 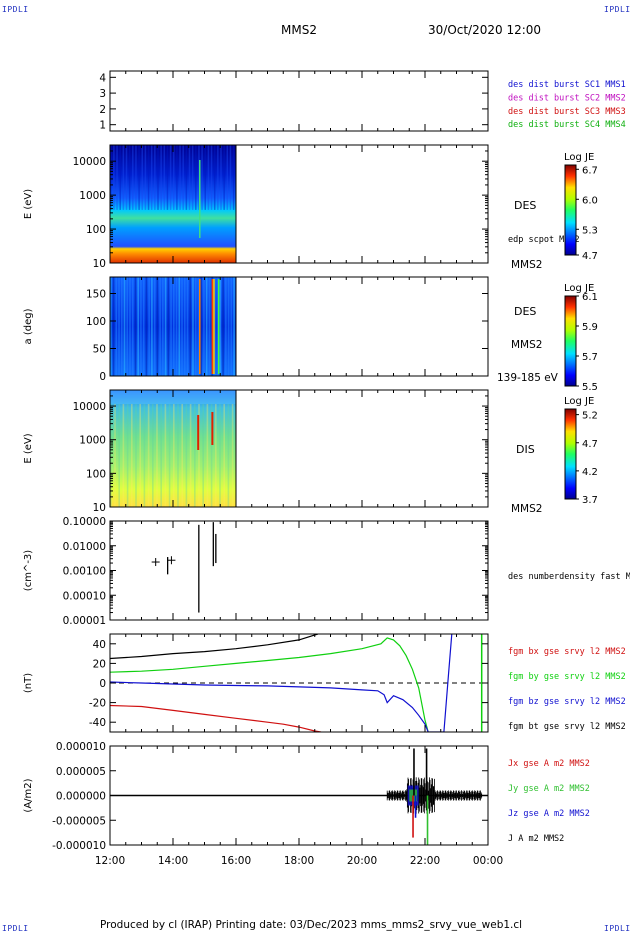 What do you see at coordinates (590, 327) in the screenshot?
I see `colorbar-2-tick-label: 5.9` at bounding box center [590, 327].